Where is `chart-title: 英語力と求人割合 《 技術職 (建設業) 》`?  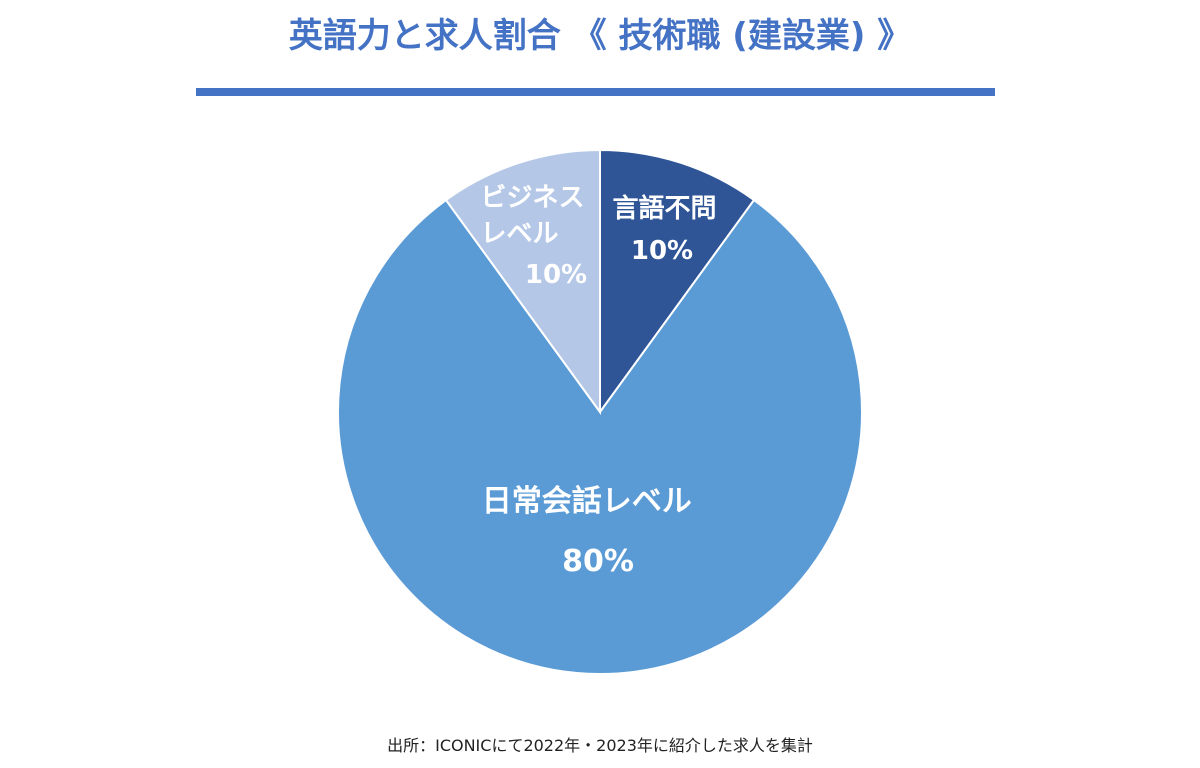 chart-title: 英語力と求人割合 《 技術職 (建設業) 》 is located at coordinates (600, 36).